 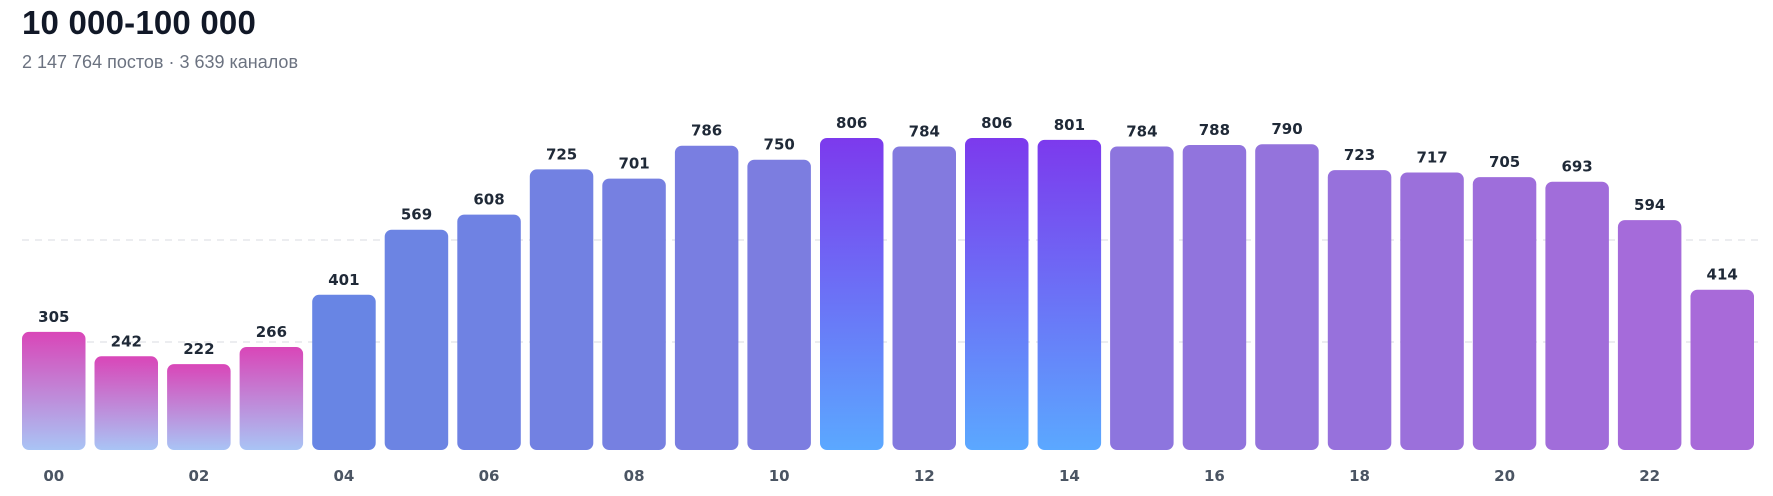 I want to click on value-label: 693, so click(x=1576, y=167).